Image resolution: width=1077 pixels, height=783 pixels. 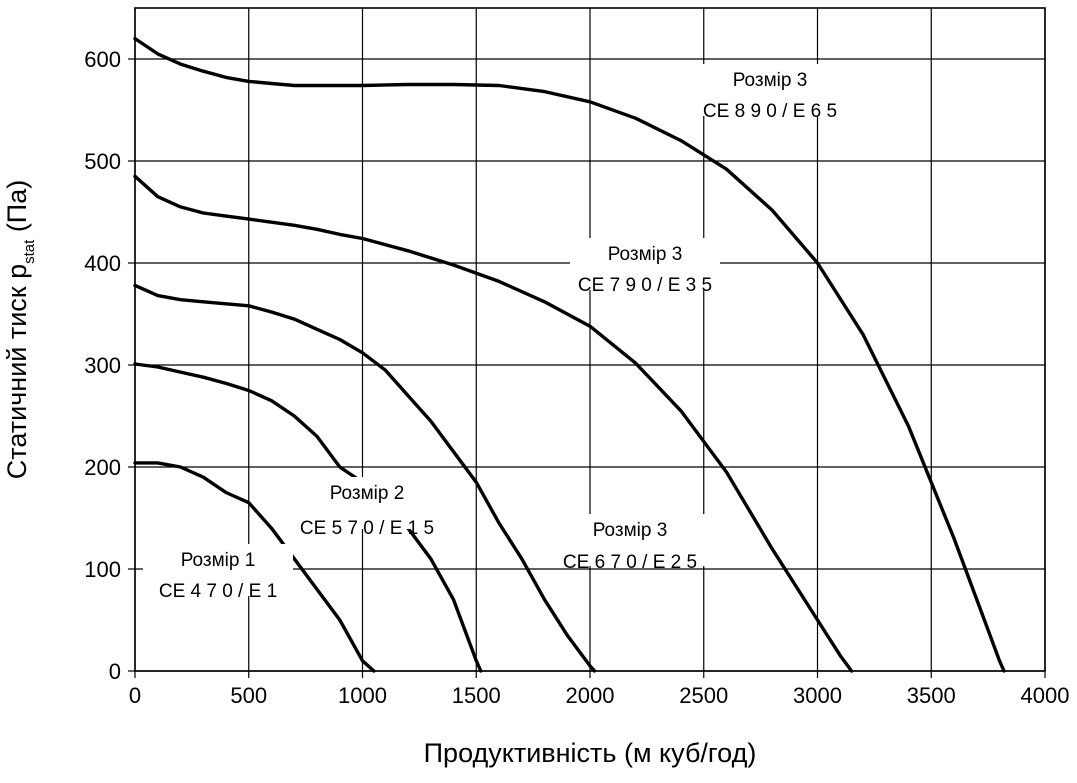 What do you see at coordinates (367, 493) in the screenshot?
I see `series-label-size: Розмір 2` at bounding box center [367, 493].